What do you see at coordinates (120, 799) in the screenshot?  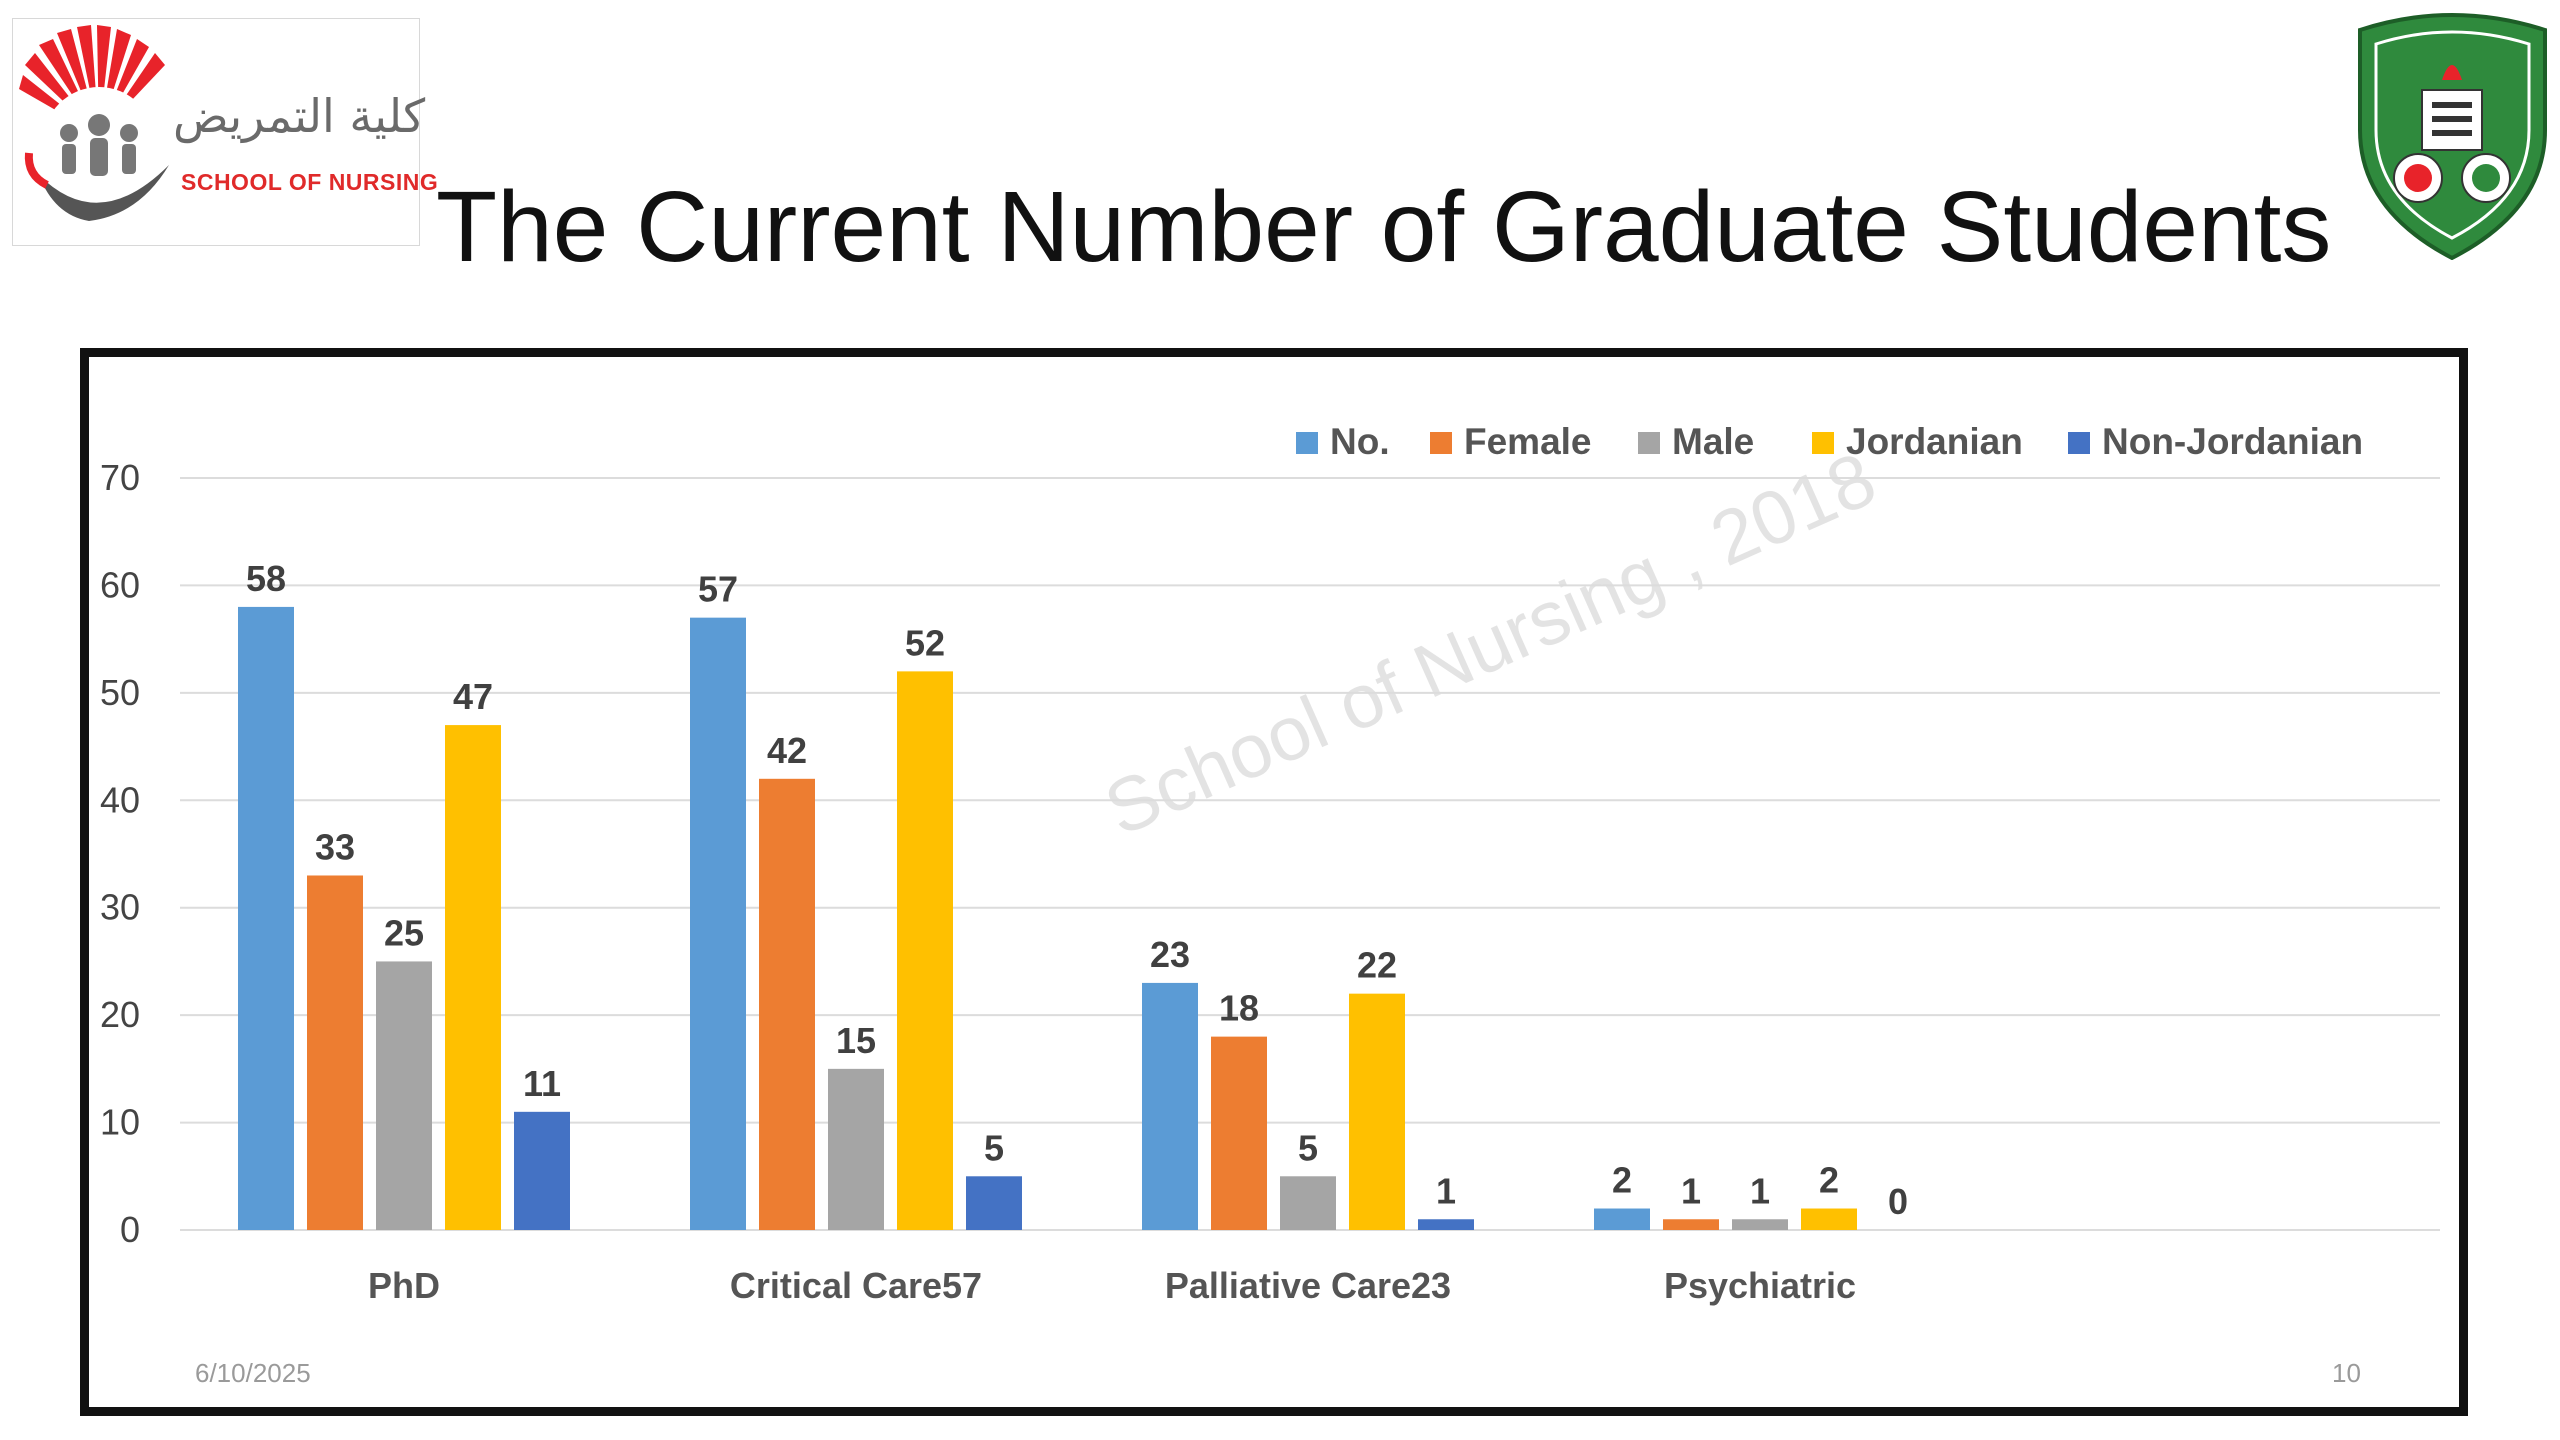 I see `y-tick-label: 40` at bounding box center [120, 799].